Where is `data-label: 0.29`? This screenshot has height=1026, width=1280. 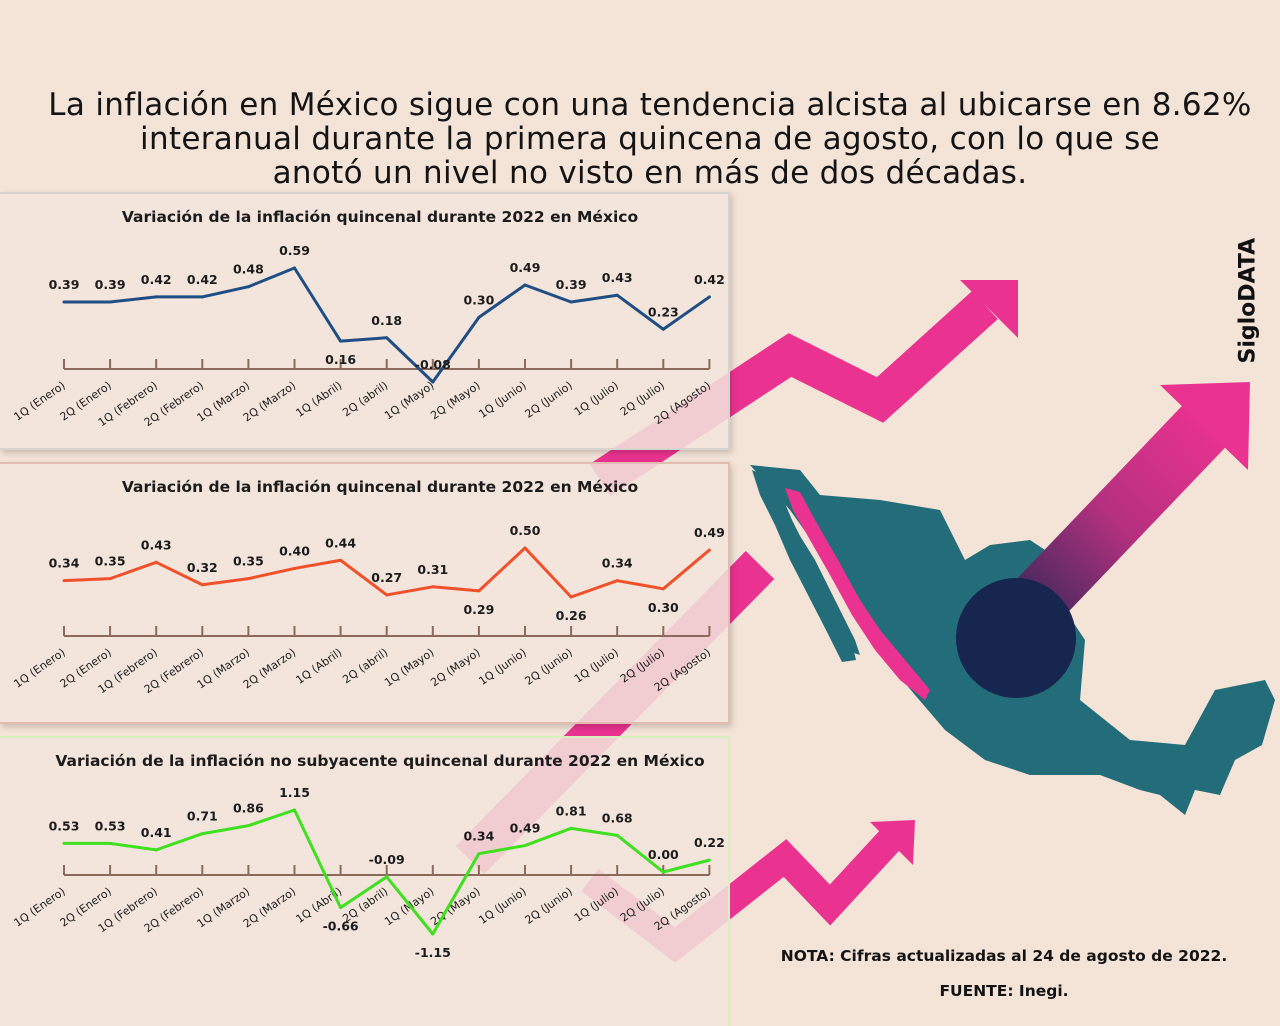
data-label: 0.29 is located at coordinates (478, 609).